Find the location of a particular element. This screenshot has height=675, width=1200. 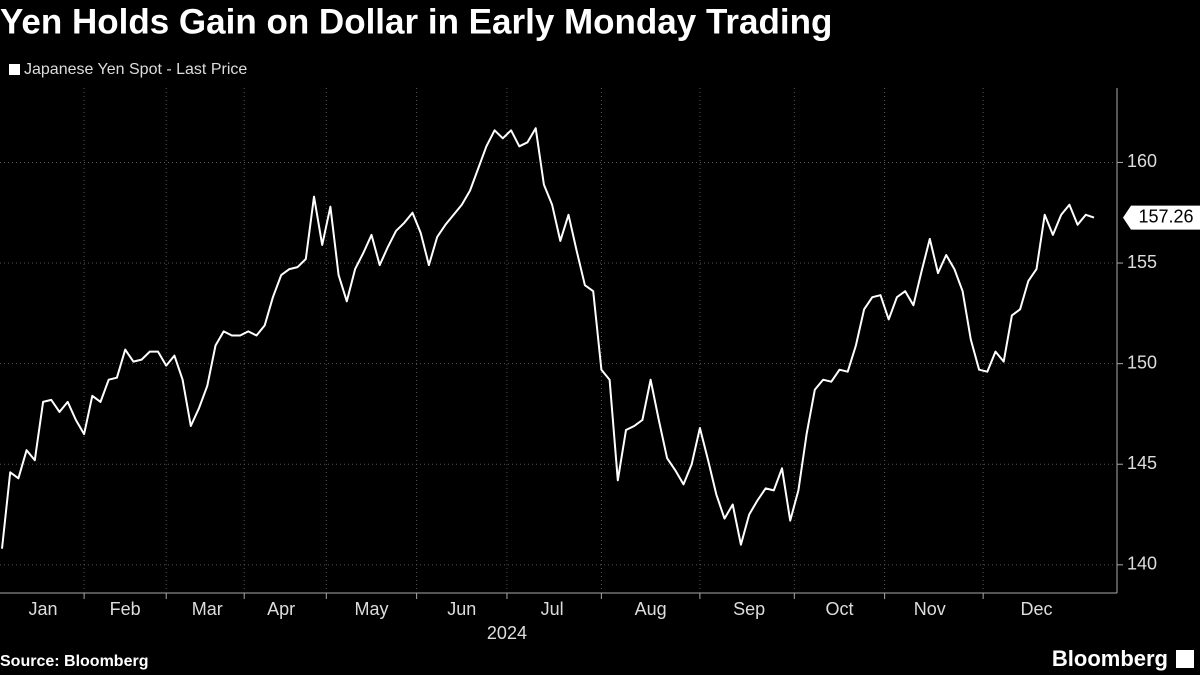

x-tick-label: Jul is located at coordinates (552, 609).